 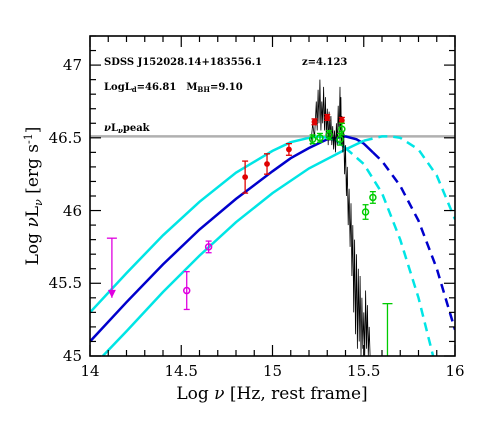 What do you see at coordinates (127, 129) in the screenshot?
I see `peak-label: νLνpeak` at bounding box center [127, 129].